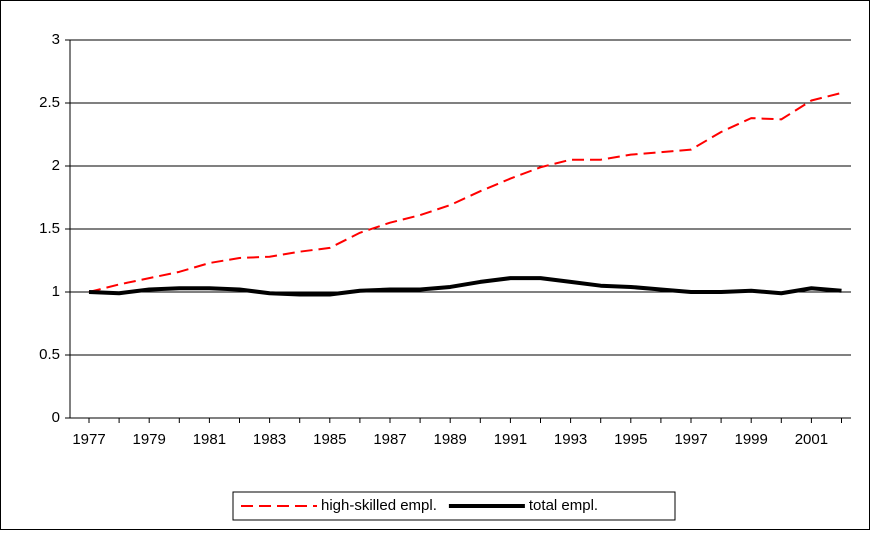 The height and width of the screenshot is (536, 871). I want to click on y-tick-label: 0.5, so click(49, 354).